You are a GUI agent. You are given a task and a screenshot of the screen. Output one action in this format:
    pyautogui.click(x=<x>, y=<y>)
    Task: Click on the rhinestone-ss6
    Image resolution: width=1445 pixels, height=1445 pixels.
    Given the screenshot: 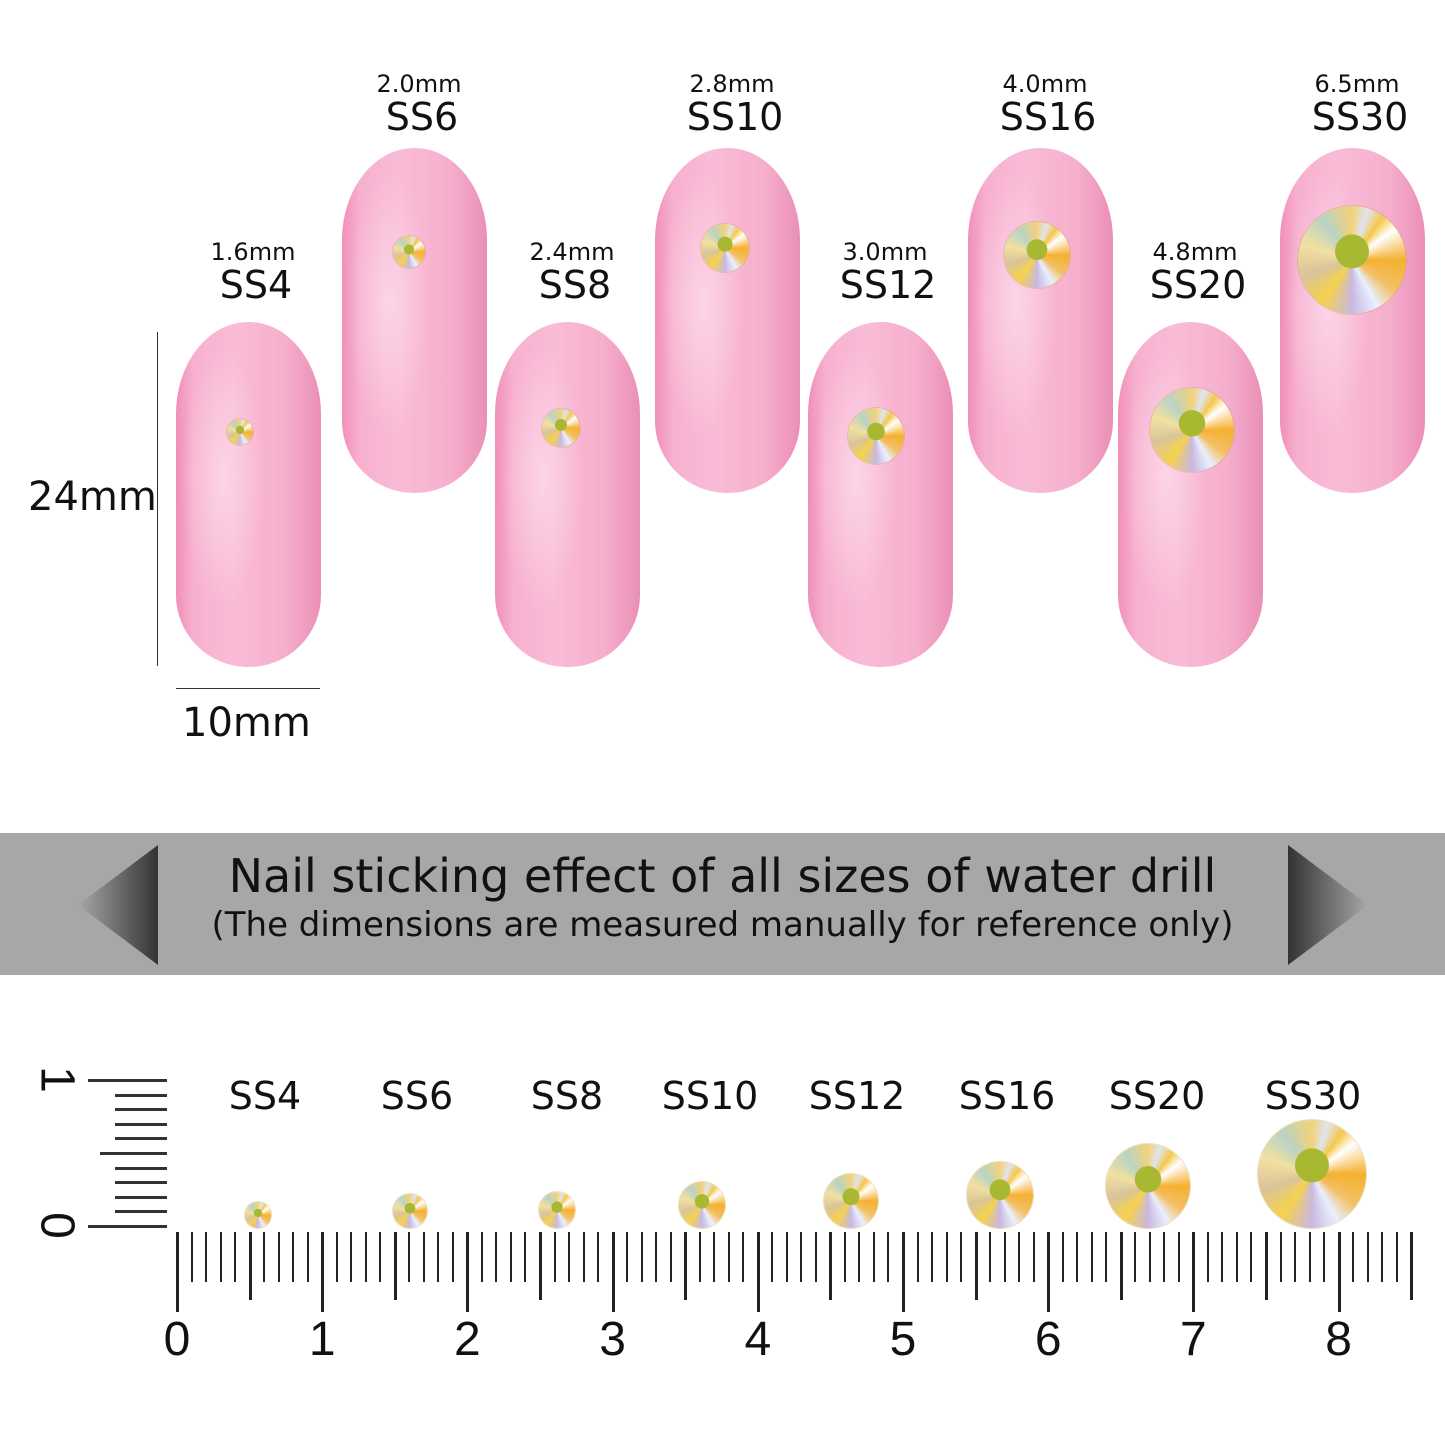 What is the action you would take?
    pyautogui.click(x=409, y=252)
    